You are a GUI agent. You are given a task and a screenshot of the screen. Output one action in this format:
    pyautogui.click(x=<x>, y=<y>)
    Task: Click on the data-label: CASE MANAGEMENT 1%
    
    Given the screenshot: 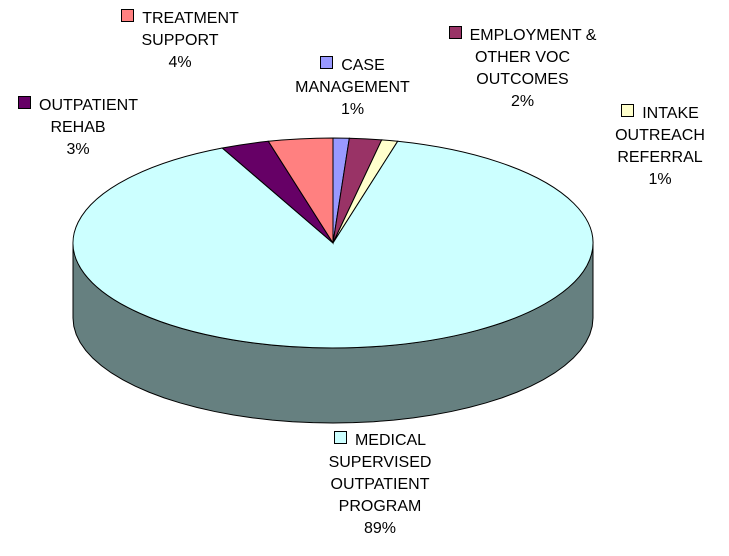 What is the action you would take?
    pyautogui.click(x=352, y=88)
    